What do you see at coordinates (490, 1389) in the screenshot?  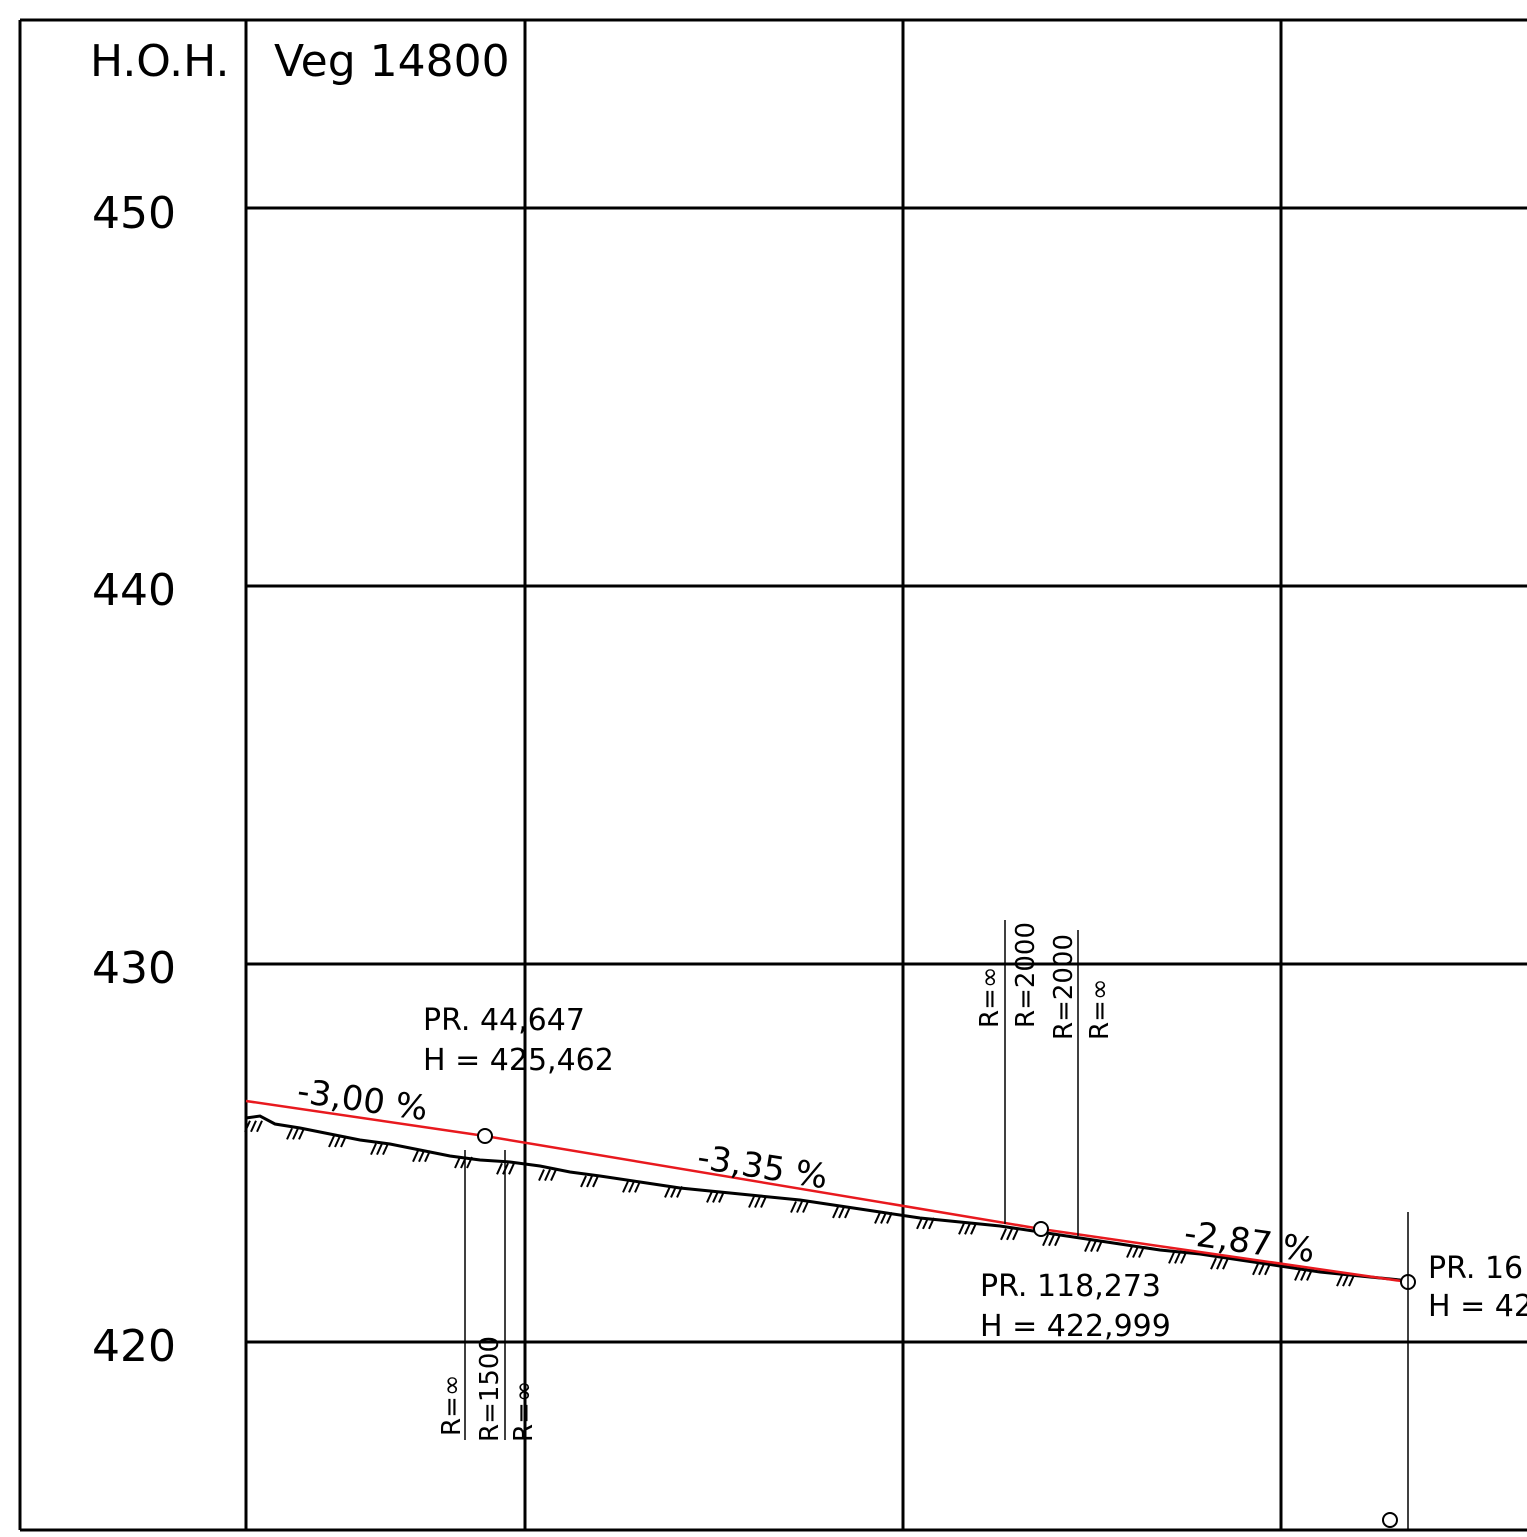 I see `radius-label: R=1500` at bounding box center [490, 1389].